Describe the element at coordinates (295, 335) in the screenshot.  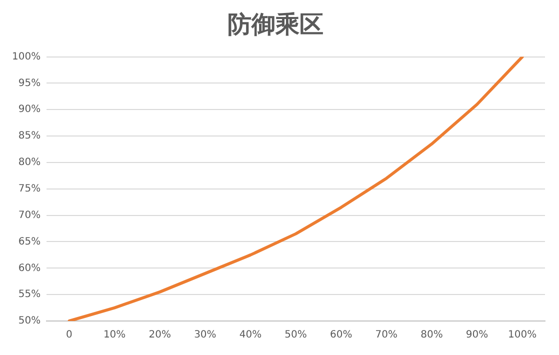
I see `x-tick-label: 50%` at that location.